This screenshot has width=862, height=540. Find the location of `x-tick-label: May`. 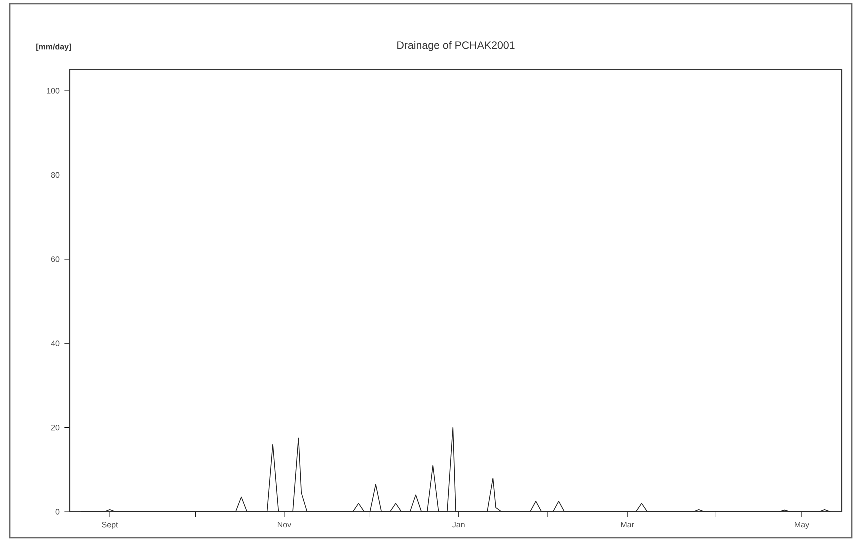

x-tick-label: May is located at coordinates (802, 526).